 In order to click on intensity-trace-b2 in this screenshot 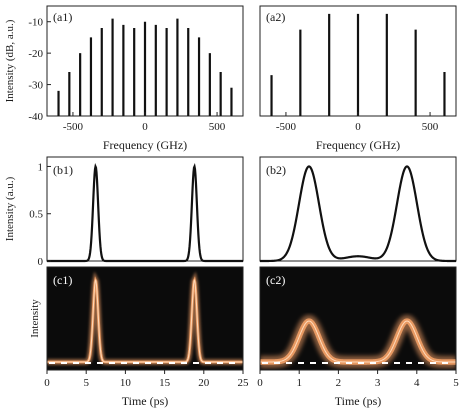, I will do `click(358, 214)`.